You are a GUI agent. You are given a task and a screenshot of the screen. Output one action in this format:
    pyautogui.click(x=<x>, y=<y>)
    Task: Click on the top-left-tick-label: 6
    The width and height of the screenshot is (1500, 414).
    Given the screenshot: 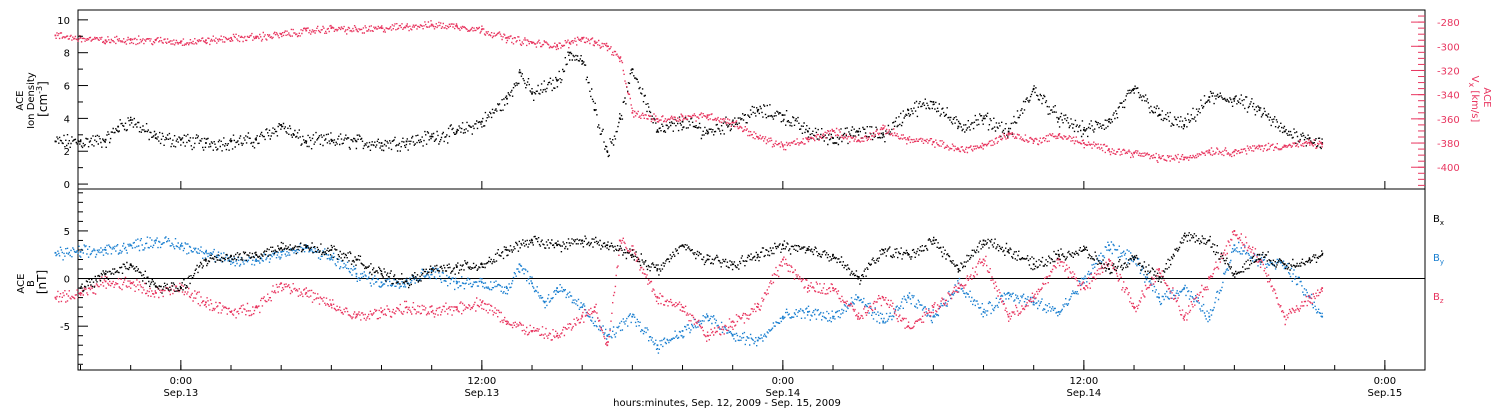 What is the action you would take?
    pyautogui.click(x=67, y=87)
    